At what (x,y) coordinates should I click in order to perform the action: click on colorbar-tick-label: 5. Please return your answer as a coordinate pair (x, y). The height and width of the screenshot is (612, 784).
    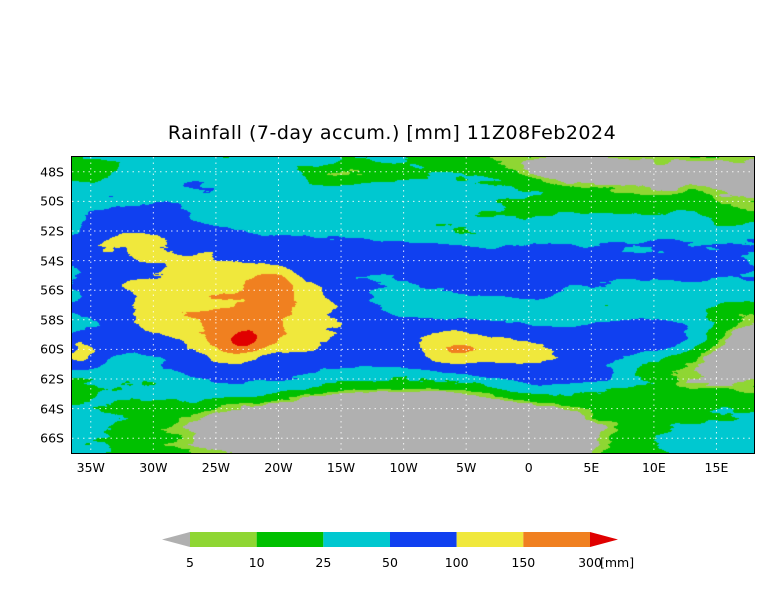
    Looking at the image, I should click on (190, 562).